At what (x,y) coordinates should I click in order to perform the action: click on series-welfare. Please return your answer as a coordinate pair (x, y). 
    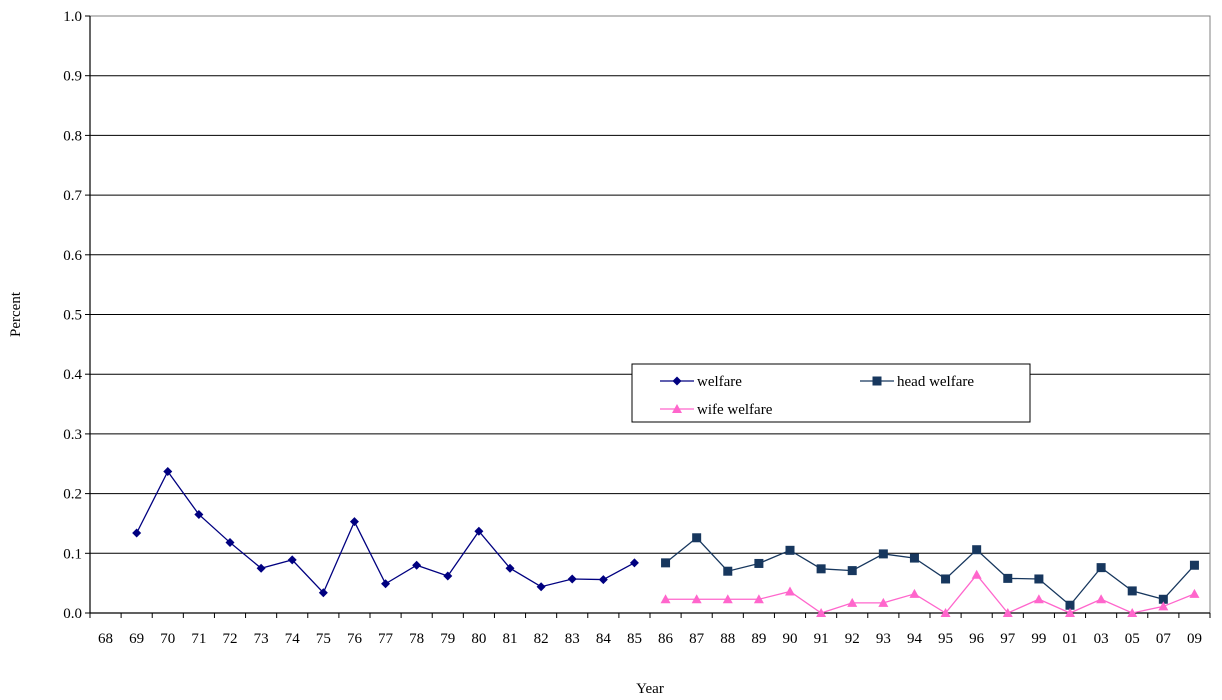
    Looking at the image, I should click on (385, 532).